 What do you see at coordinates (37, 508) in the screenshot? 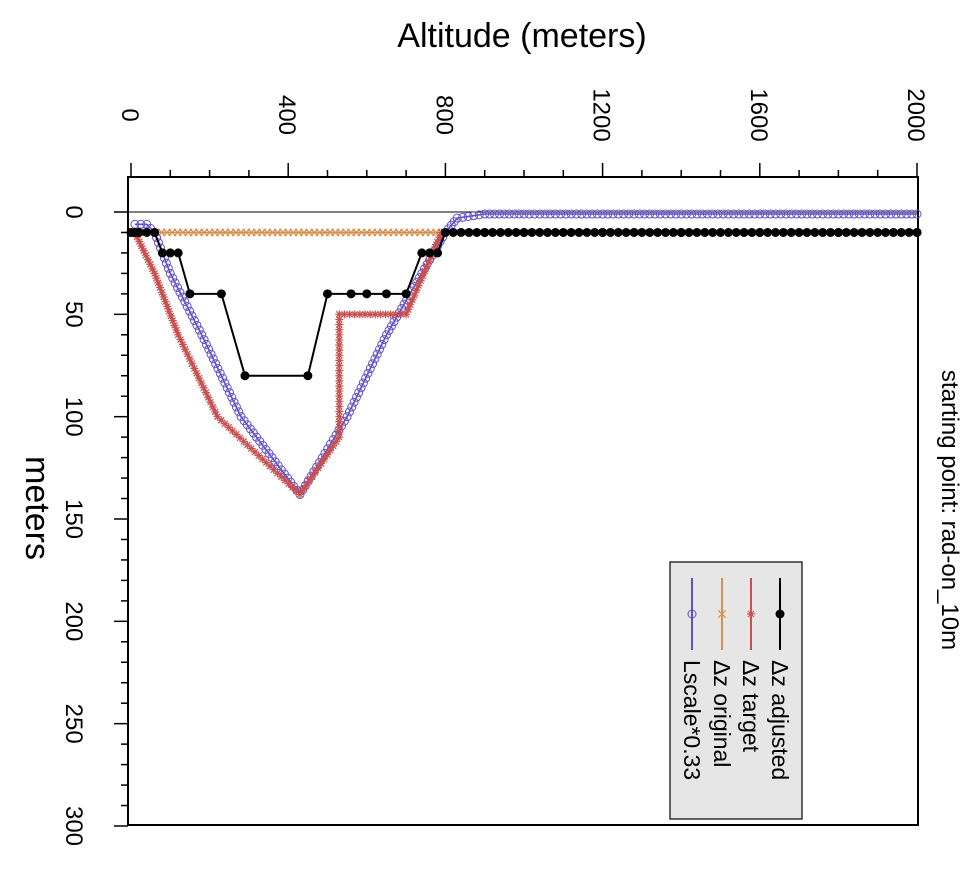
I see `x-axis-title: meters` at bounding box center [37, 508].